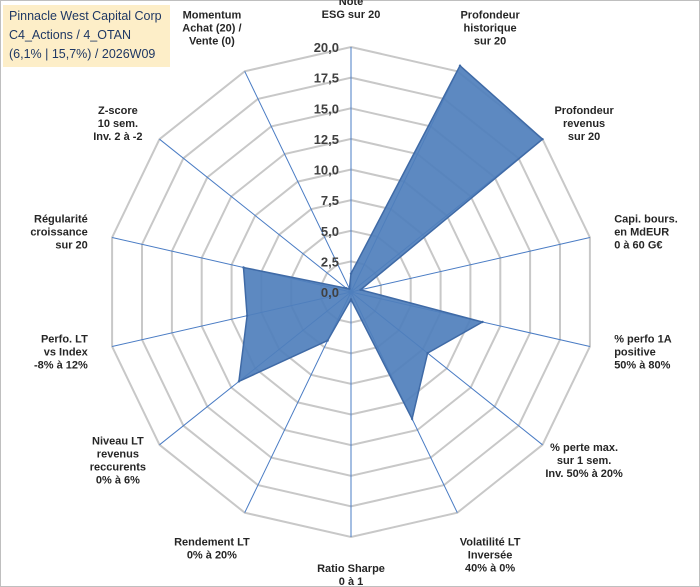 The height and width of the screenshot is (587, 700). Describe the element at coordinates (330, 292) in the screenshot. I see `tick-label: 0,0` at that location.